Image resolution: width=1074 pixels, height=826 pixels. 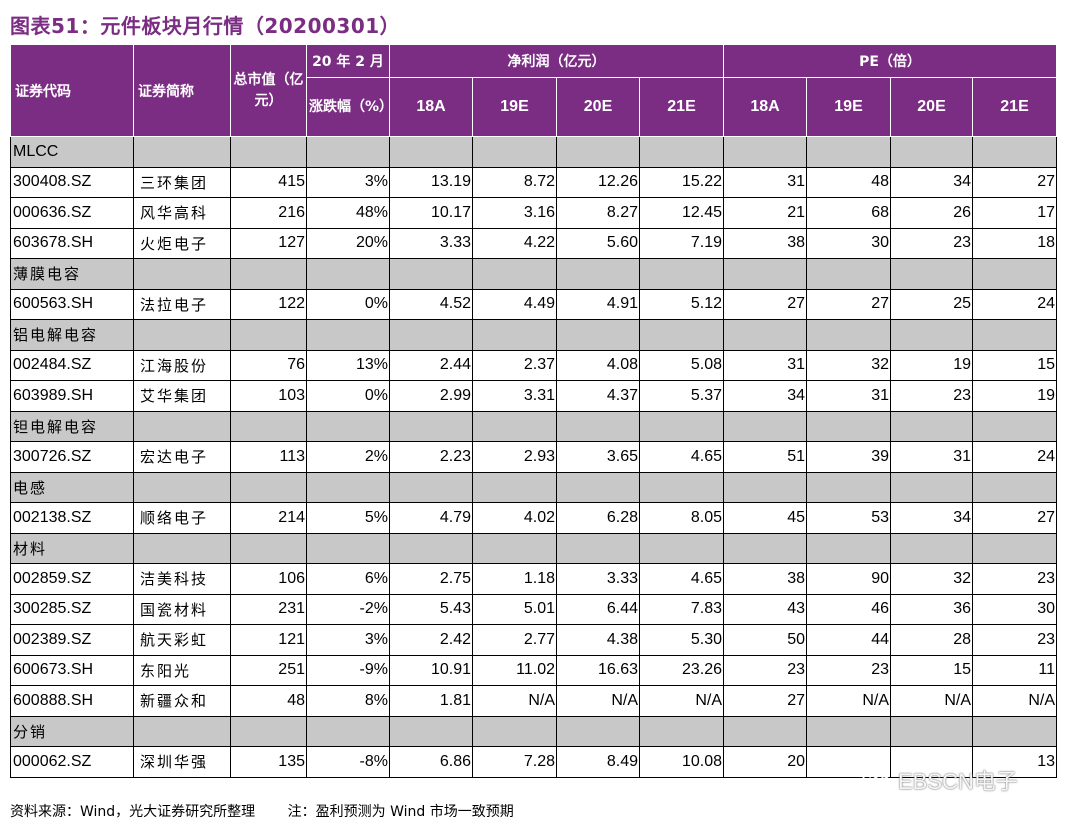 What do you see at coordinates (348, 243) in the screenshot?
I see `monthly-change: 20%` at bounding box center [348, 243].